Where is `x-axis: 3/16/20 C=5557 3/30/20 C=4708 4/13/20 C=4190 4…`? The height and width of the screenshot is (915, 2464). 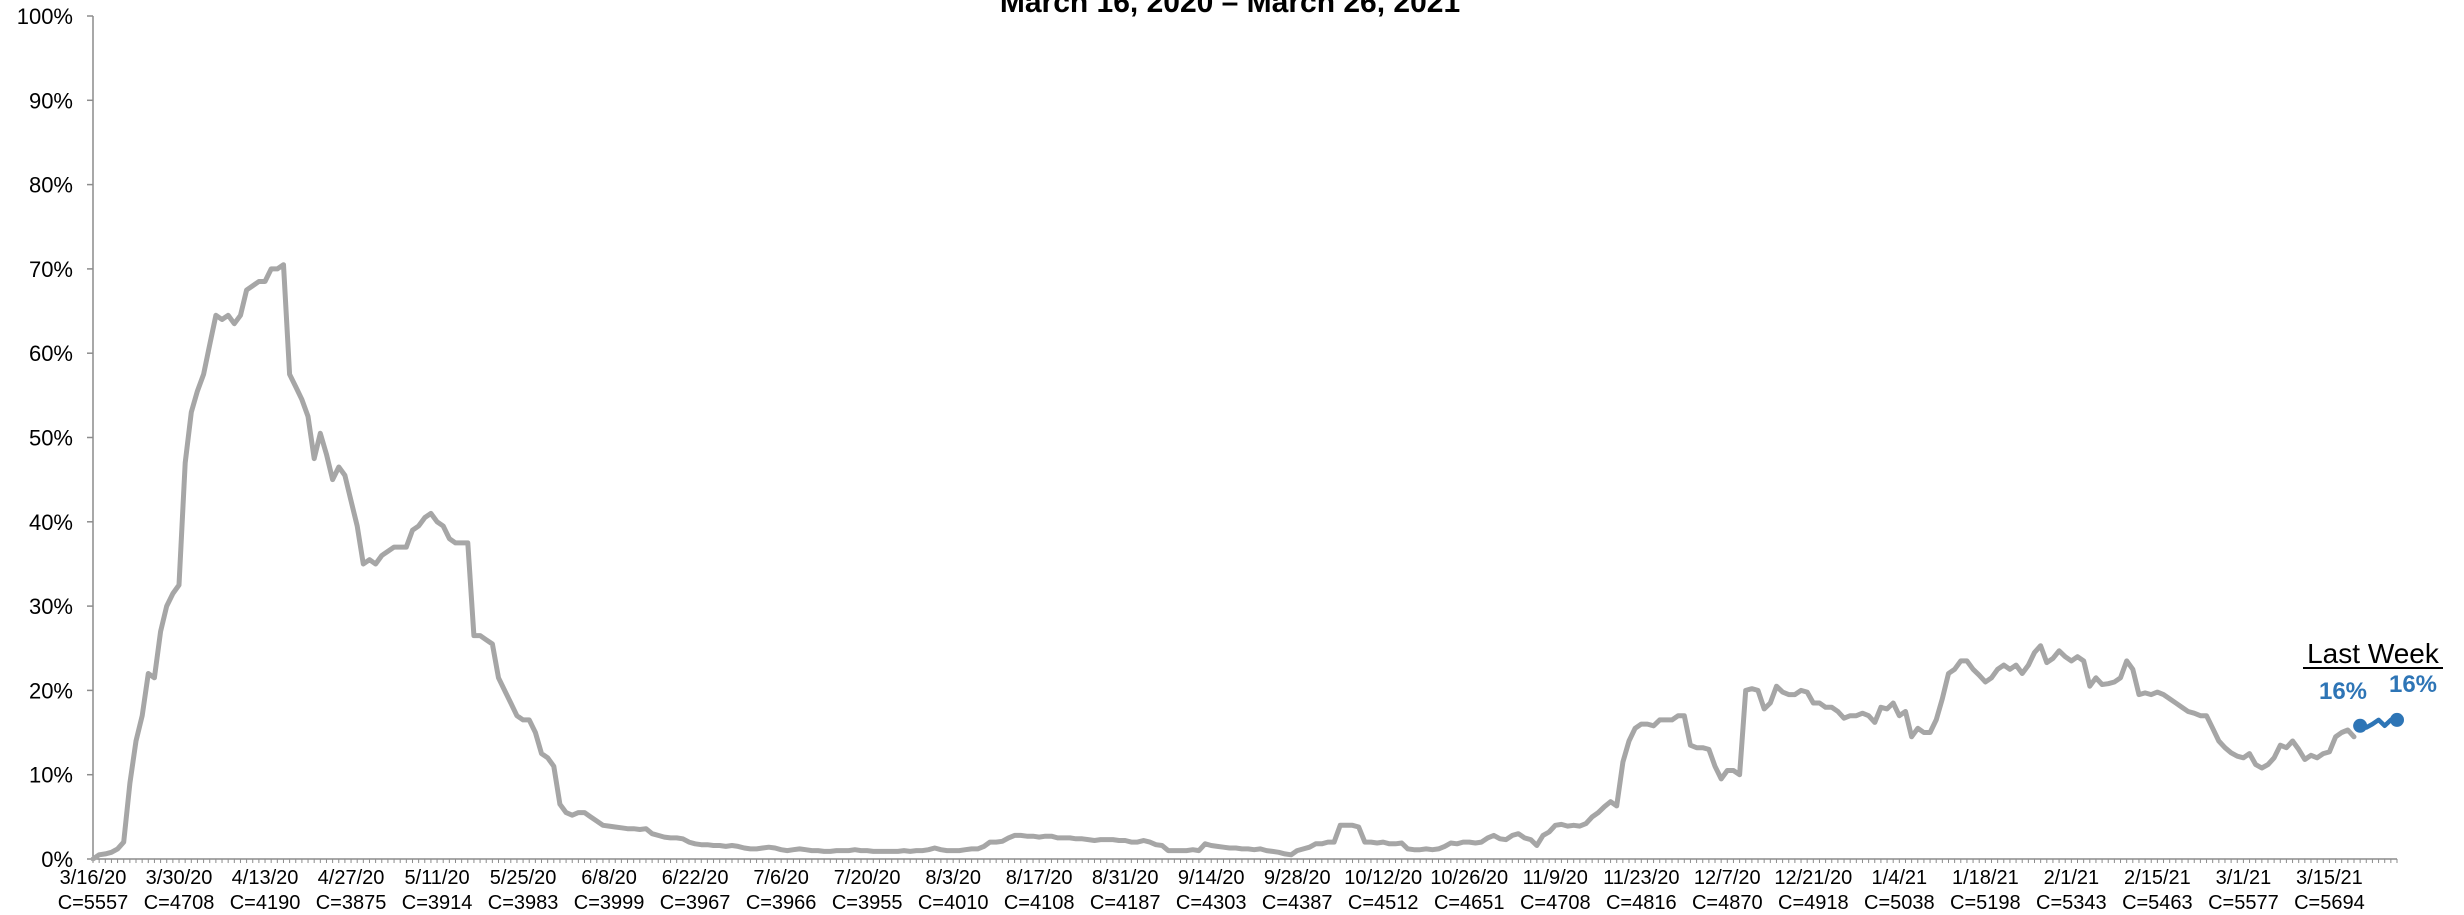
x-axis: 3/16/20 C=5557 3/30/20 C=4708 4/13/20 C=4190 4… is located at coordinates (1228, 886).